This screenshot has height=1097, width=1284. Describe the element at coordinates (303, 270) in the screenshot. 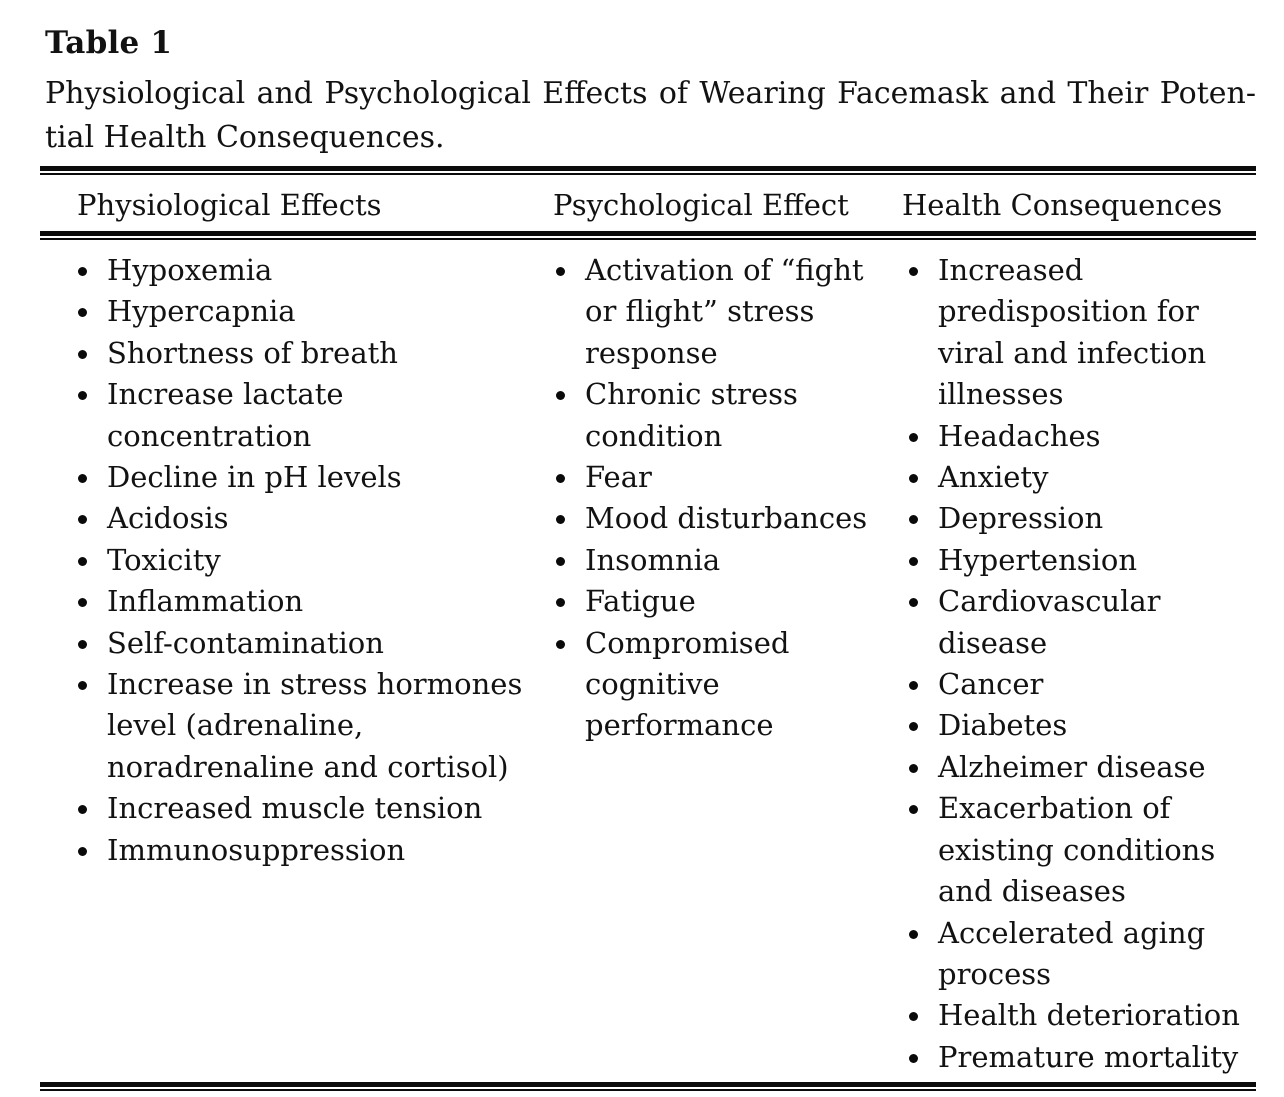

I see `list-item: Hypoxemia` at that location.